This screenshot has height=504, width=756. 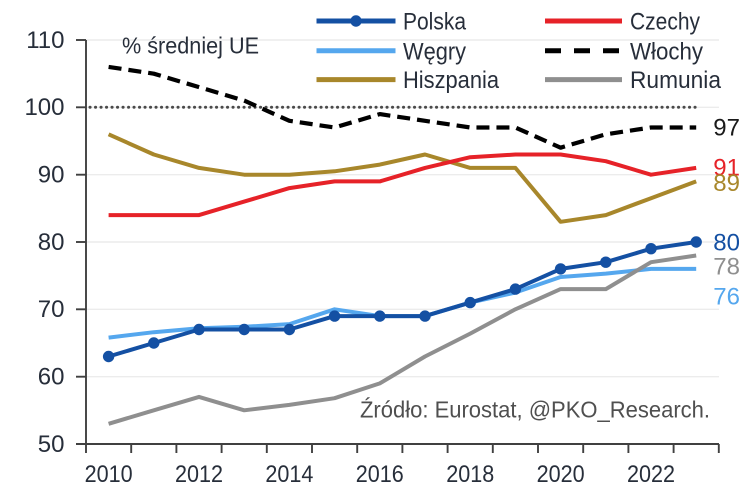 What do you see at coordinates (434, 51) in the screenshot?
I see `svg-text: Węgry` at bounding box center [434, 51].